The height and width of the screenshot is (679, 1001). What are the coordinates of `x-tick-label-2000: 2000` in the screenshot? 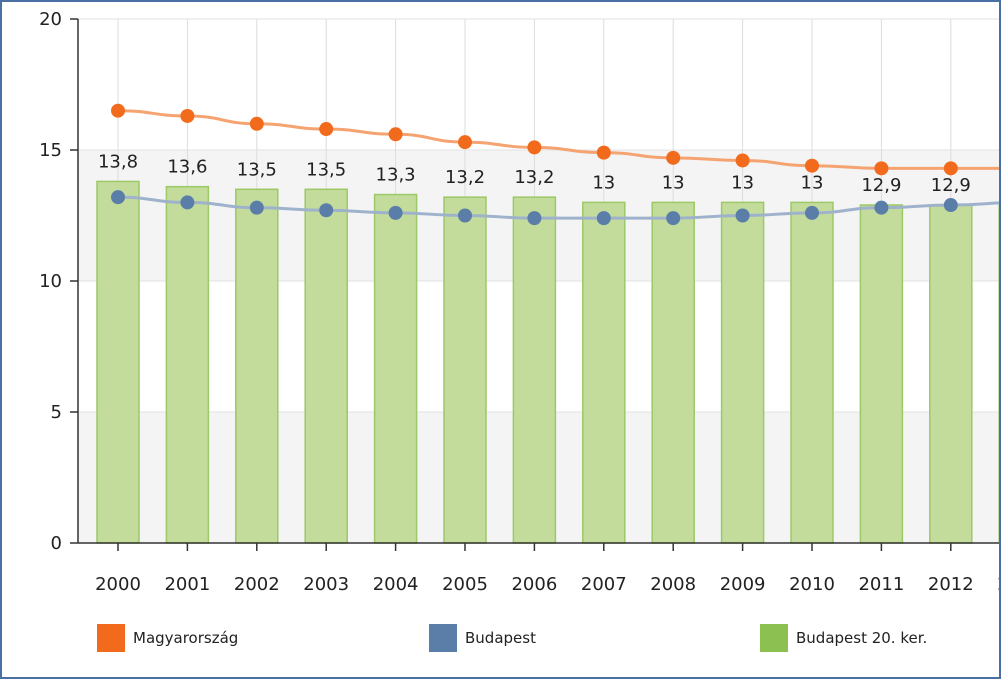 It's located at (118, 584).